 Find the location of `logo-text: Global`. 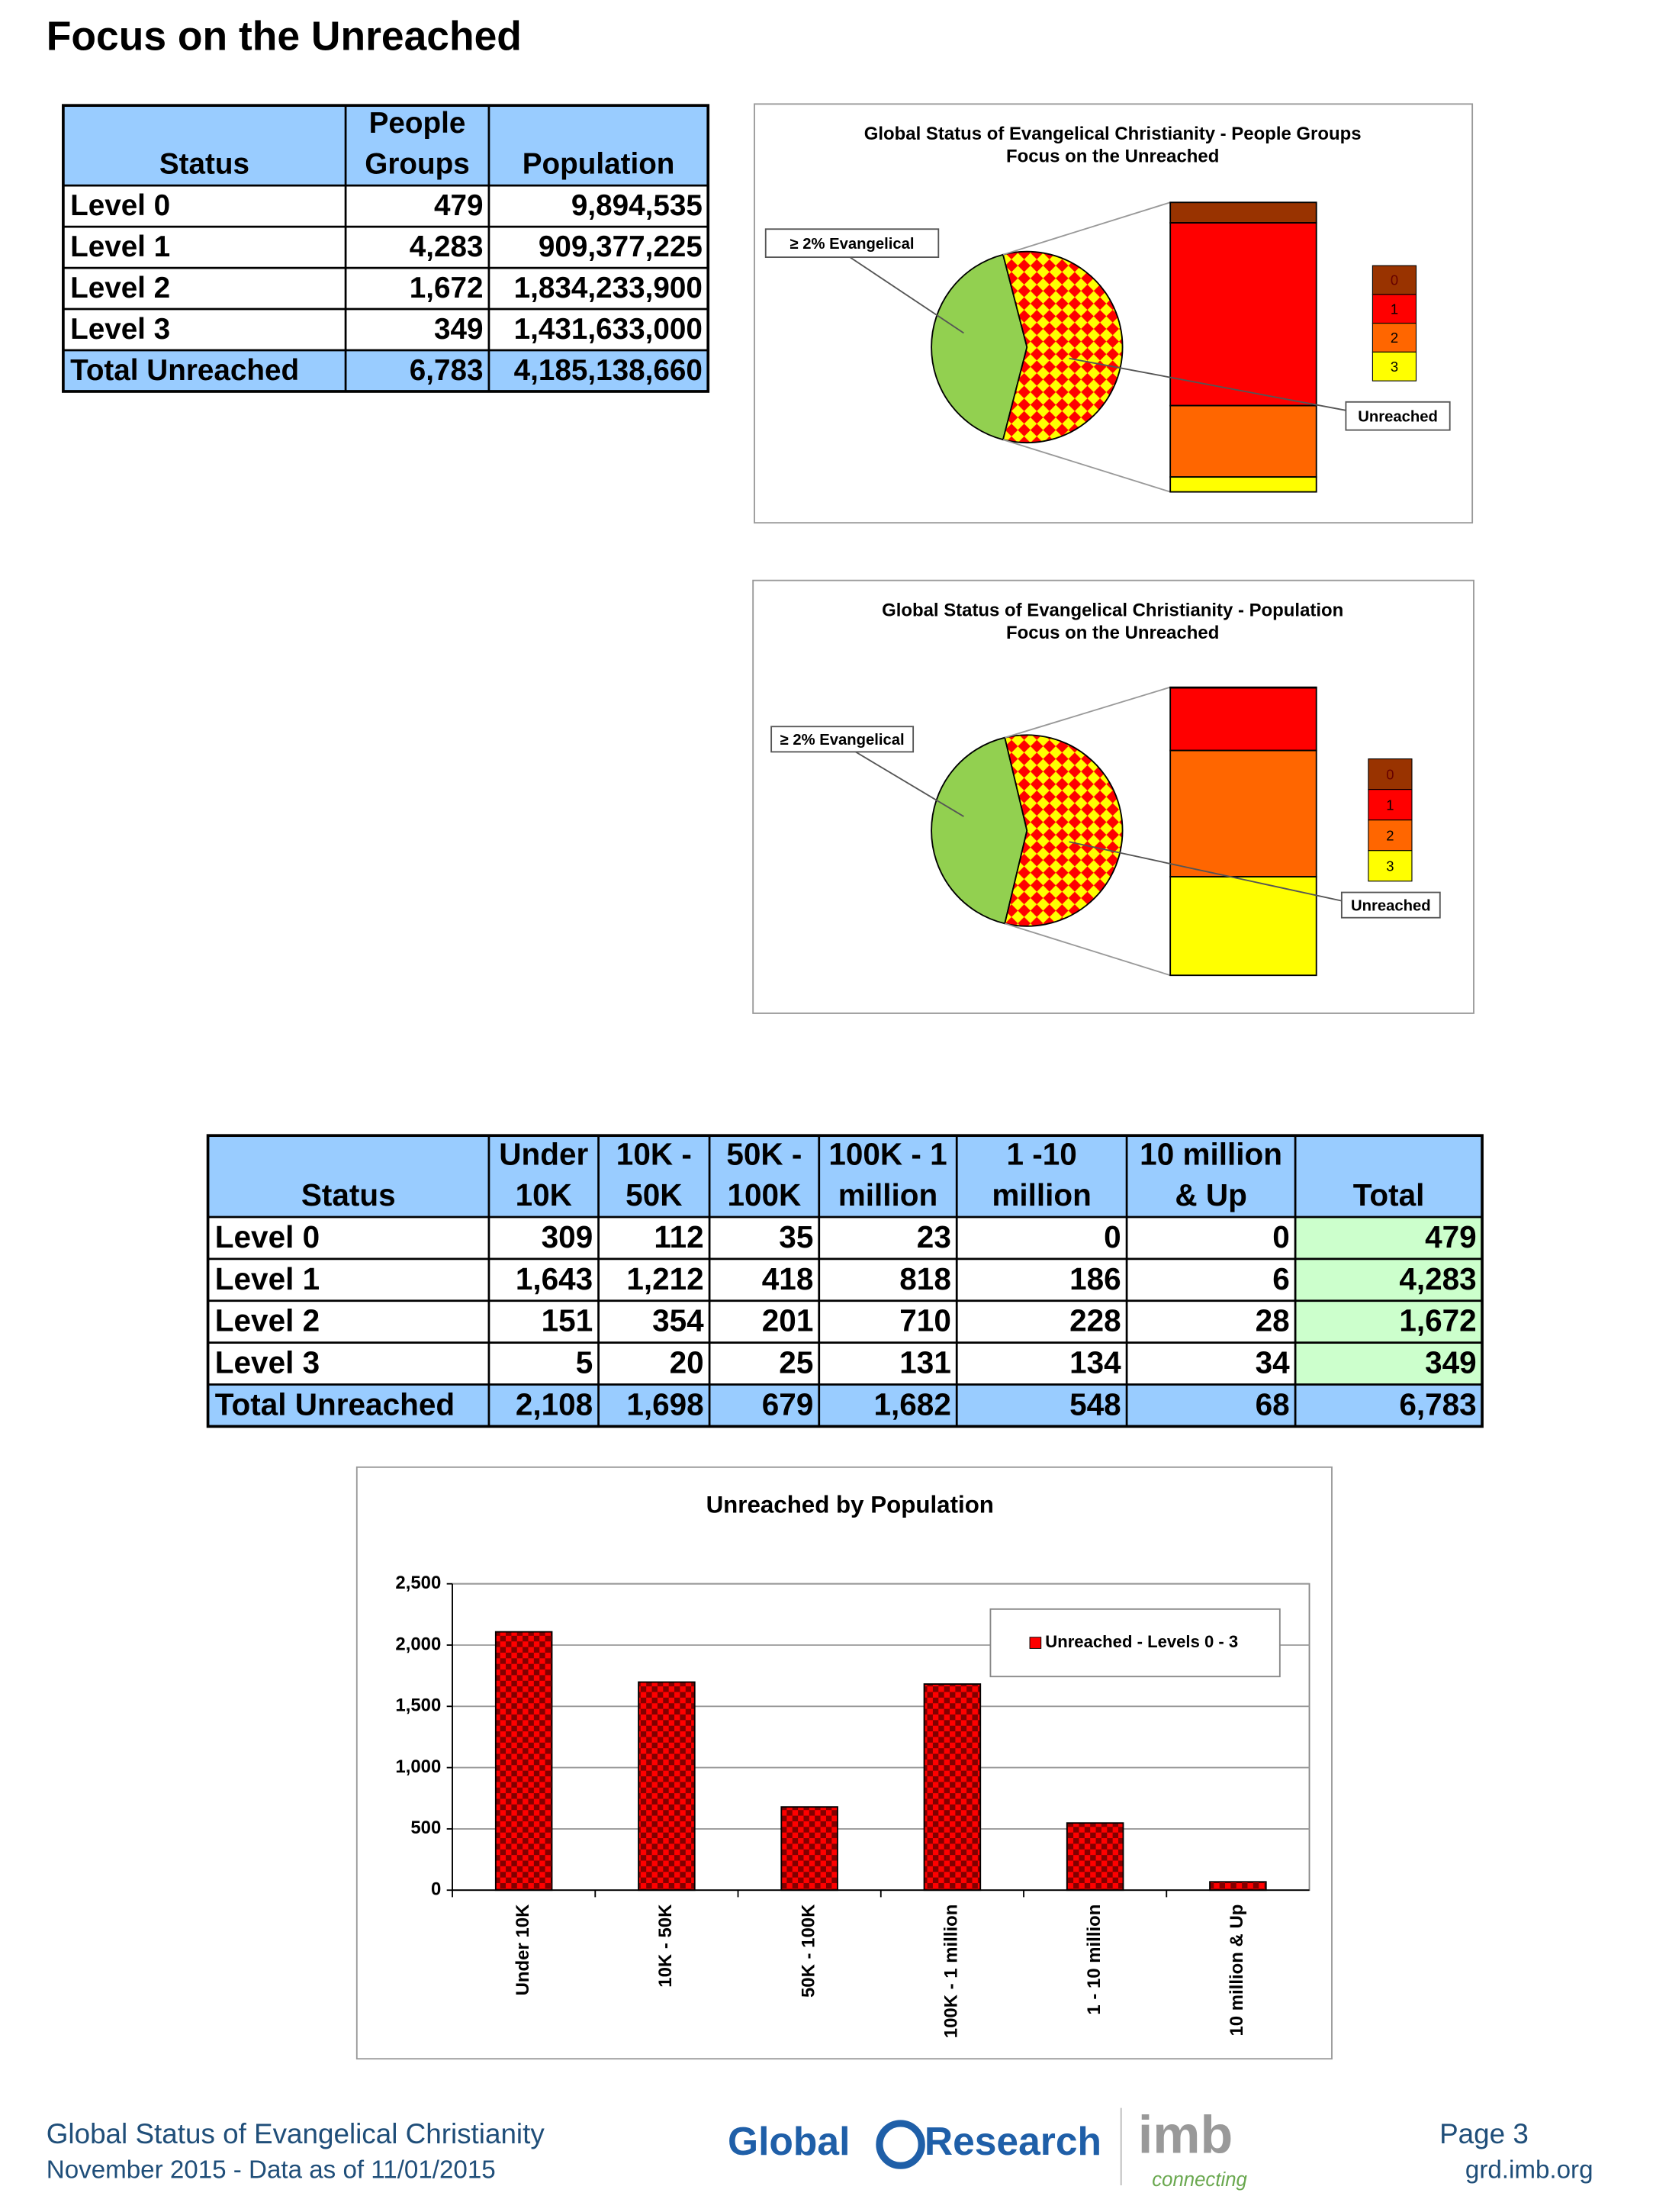

logo-text: Global is located at coordinates (789, 2141).